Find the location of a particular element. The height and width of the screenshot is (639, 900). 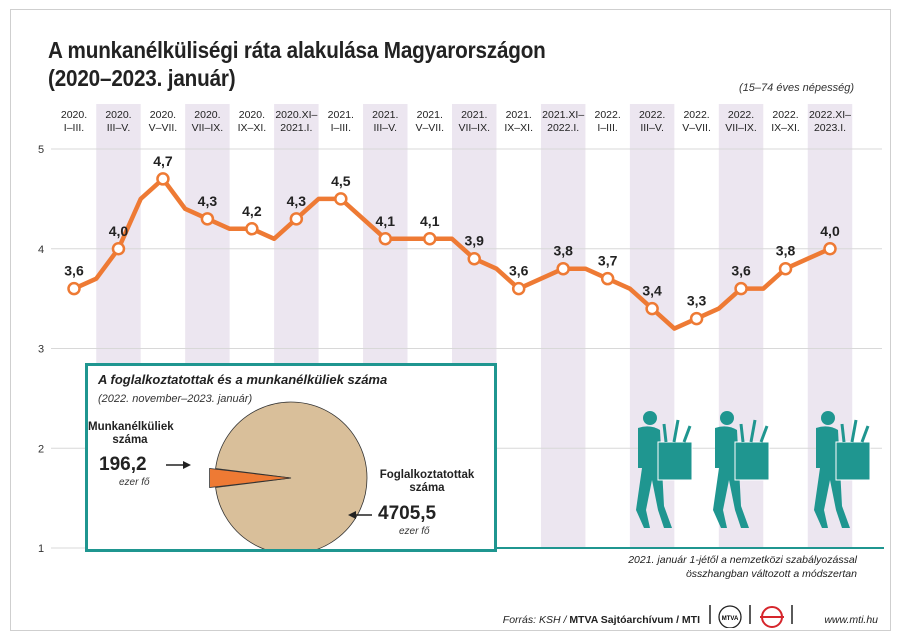

mtva-logo-icon: MTVA is located at coordinates (730, 616).